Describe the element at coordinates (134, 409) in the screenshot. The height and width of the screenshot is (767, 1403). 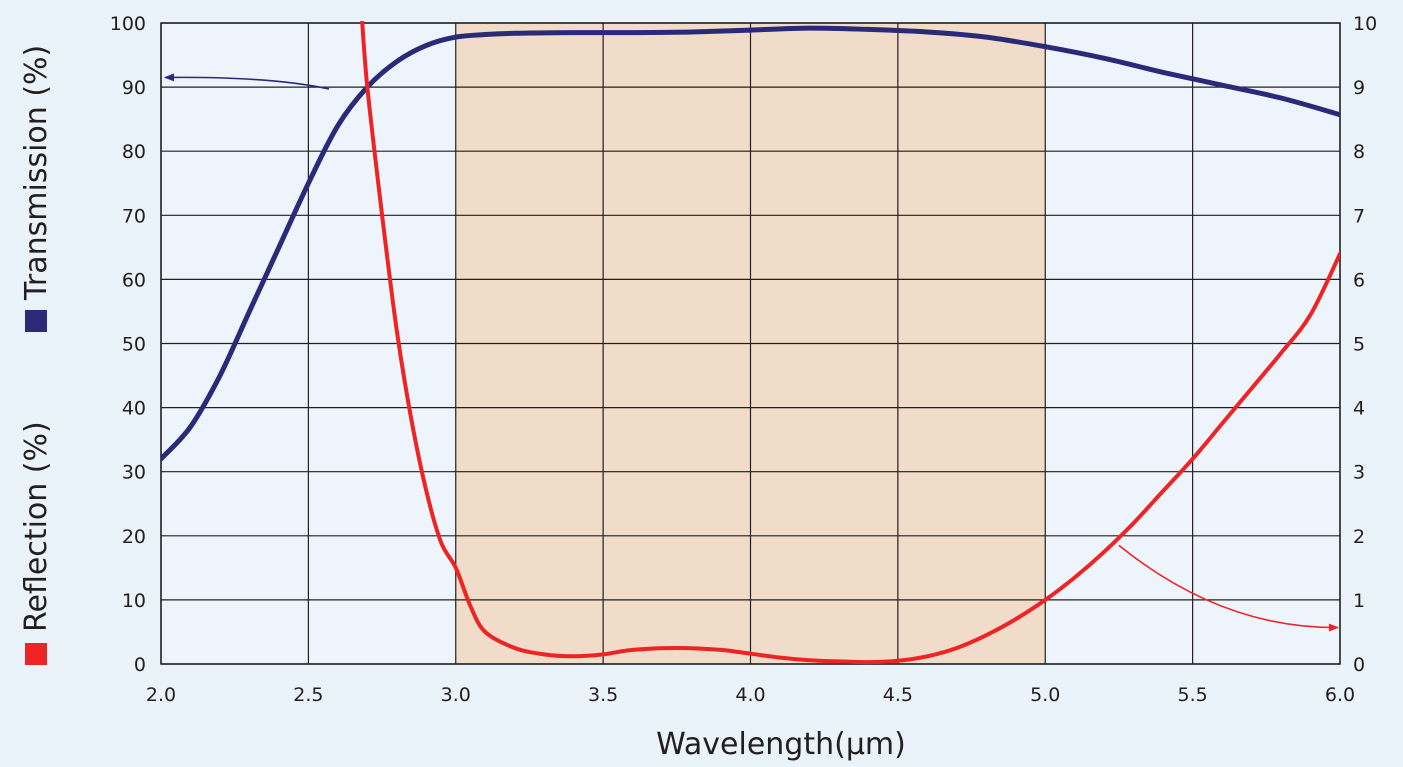
I see `y-tick-label-left: 40` at that location.